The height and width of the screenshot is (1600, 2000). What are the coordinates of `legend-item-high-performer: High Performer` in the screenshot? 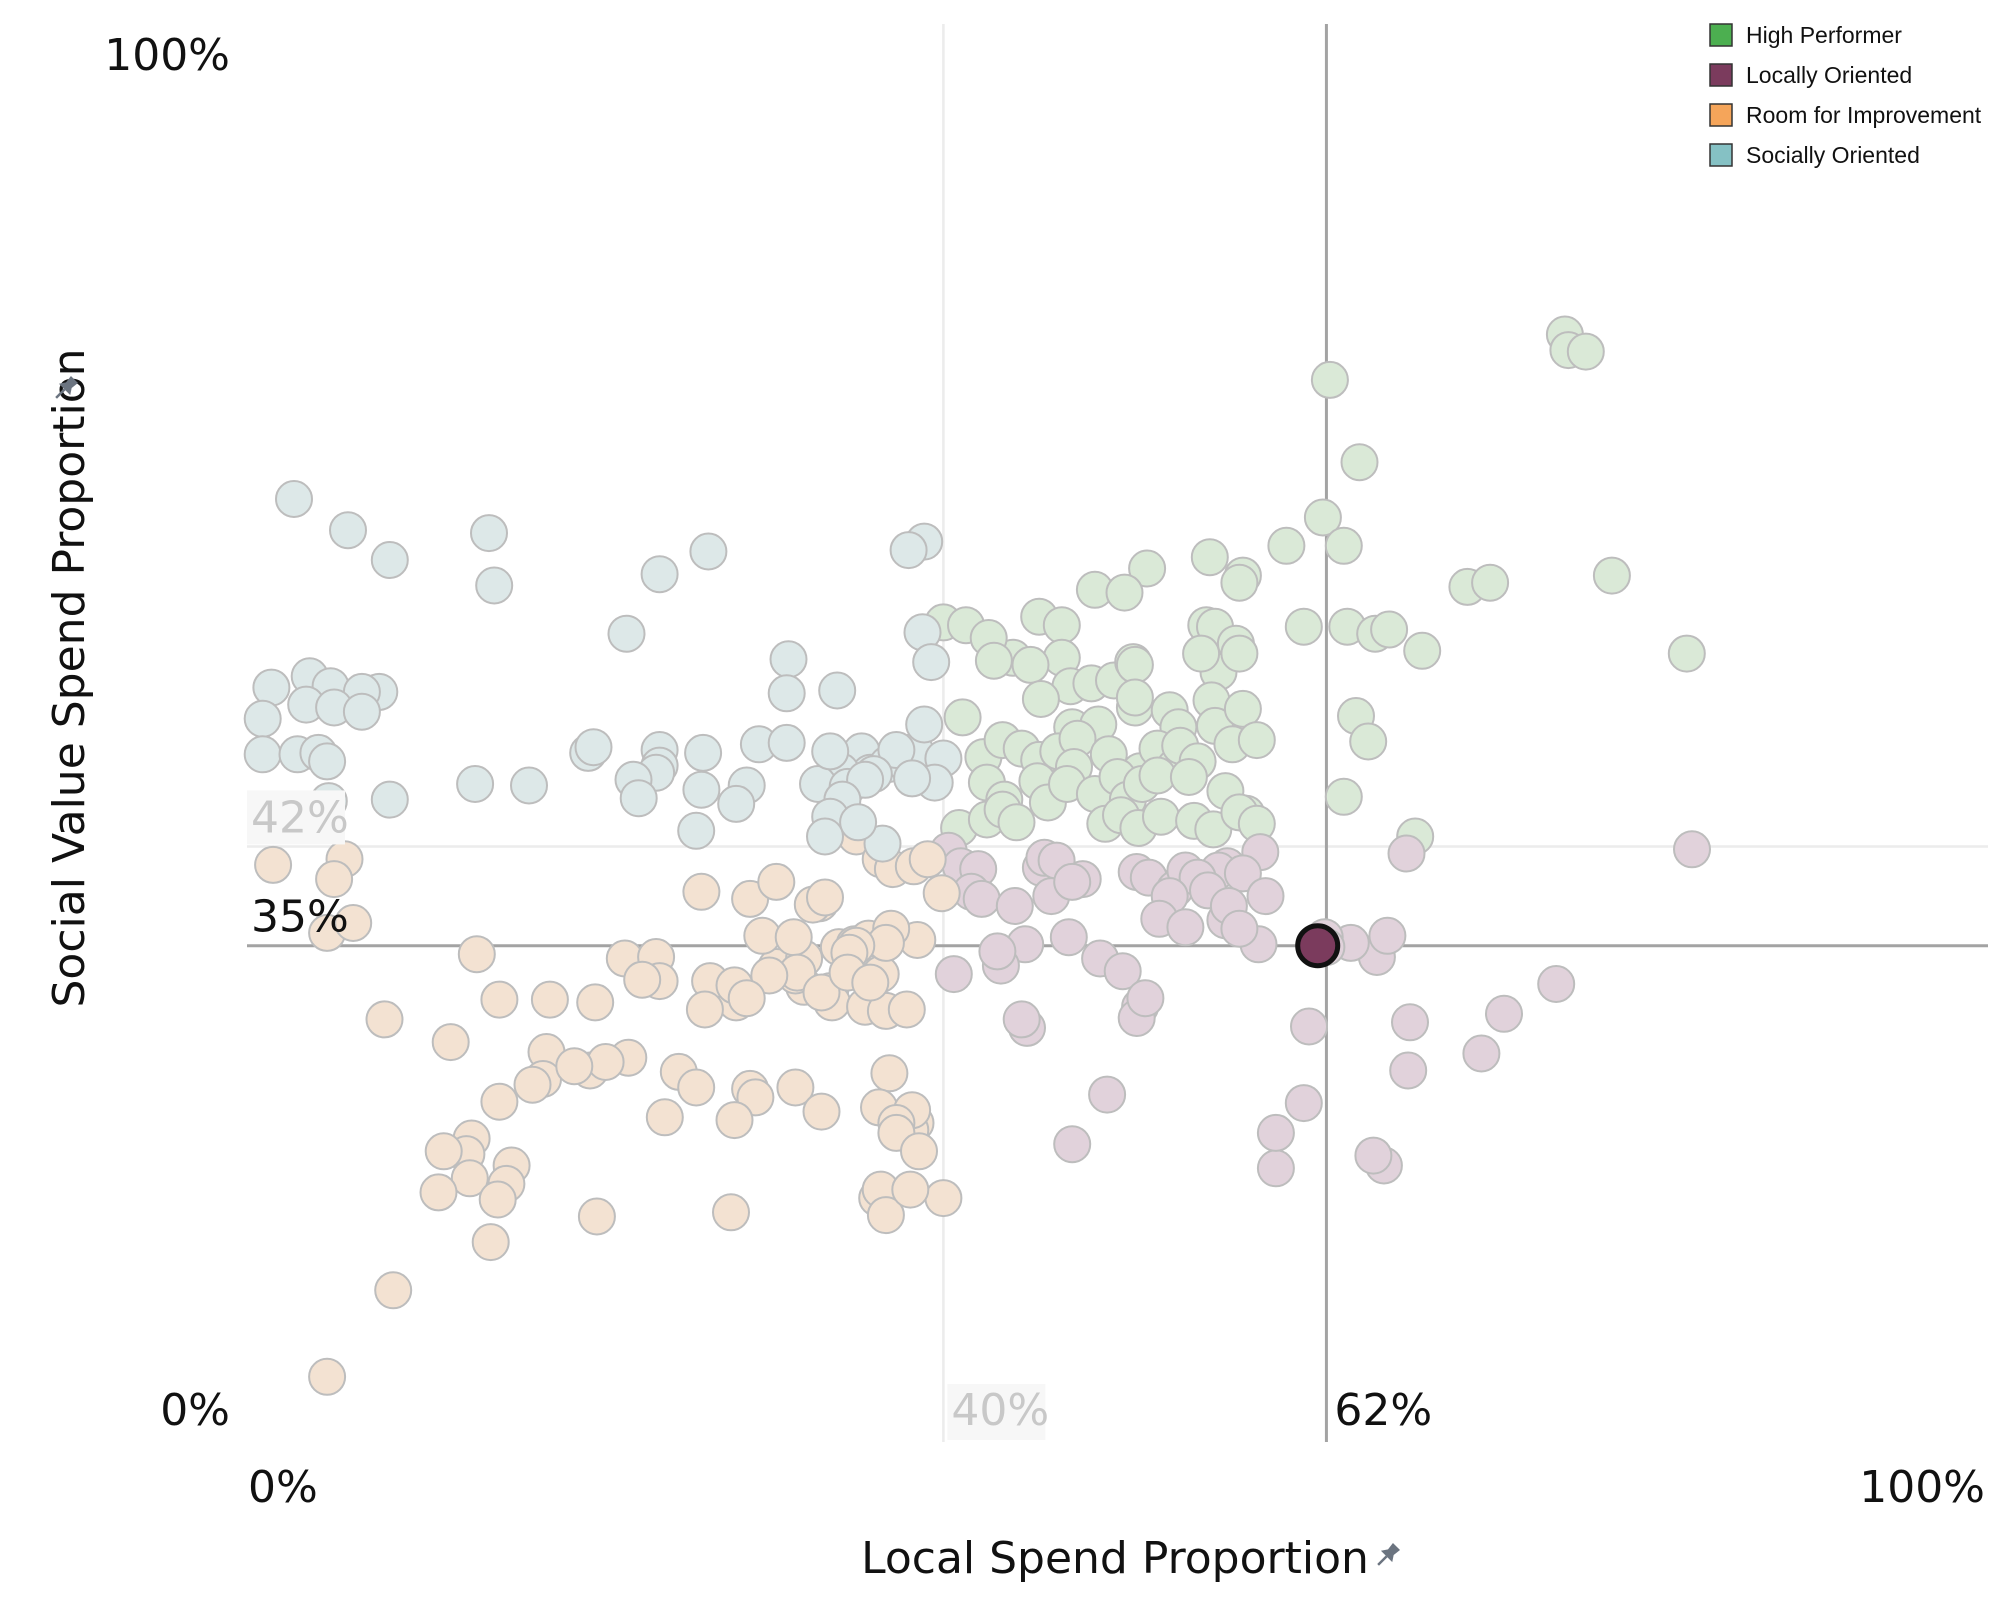 It's located at (1805, 35).